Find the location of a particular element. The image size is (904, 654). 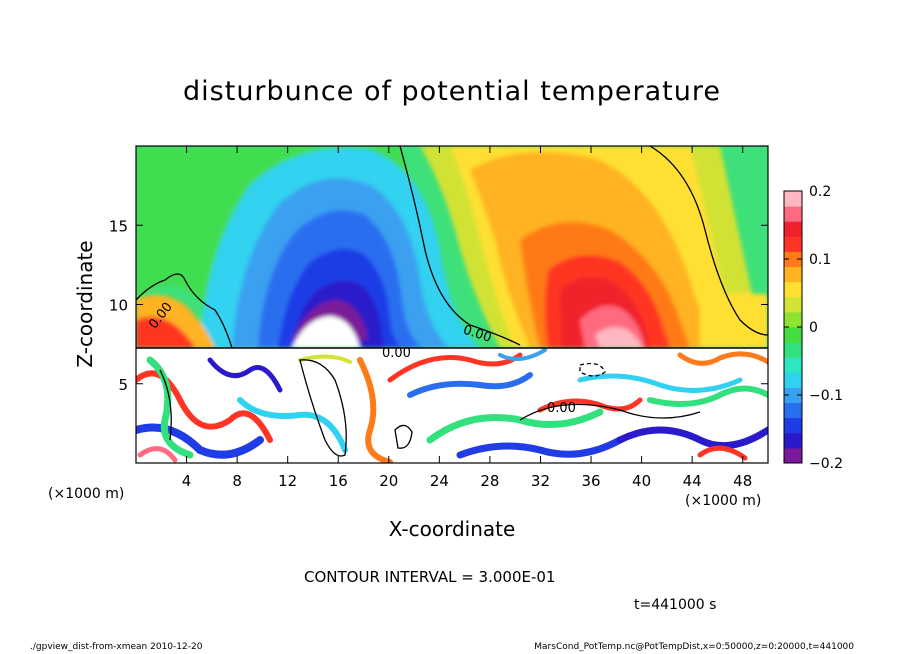

y-tick-label: 5 is located at coordinates (123, 385).